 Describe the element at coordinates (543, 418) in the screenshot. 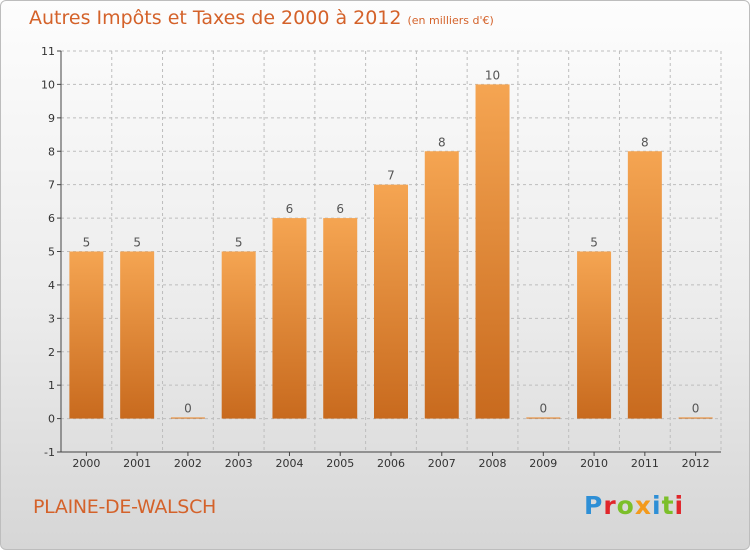

I see `bar-2009` at that location.